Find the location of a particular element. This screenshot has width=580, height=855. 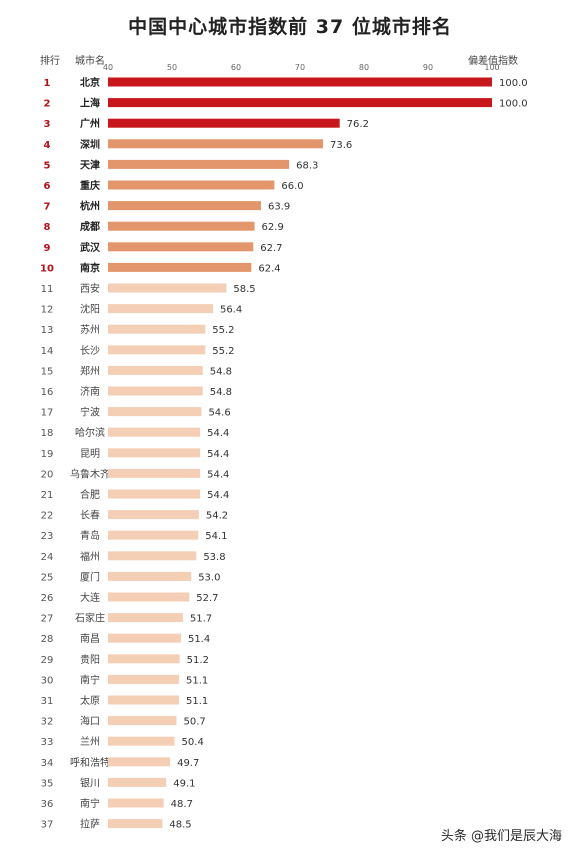

x-tick-label: 40 is located at coordinates (108, 67).